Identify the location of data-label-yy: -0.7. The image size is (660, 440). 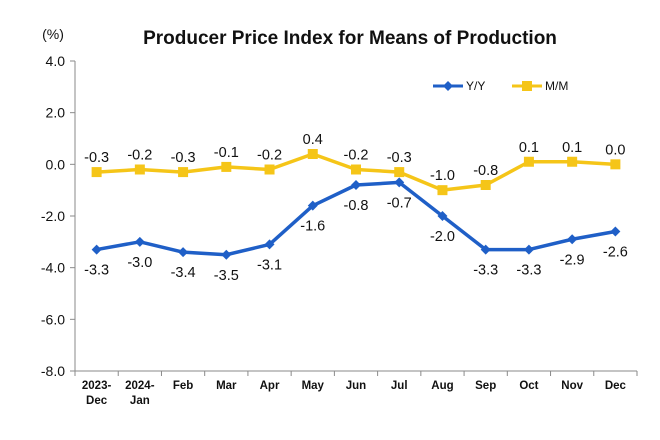
(399, 203).